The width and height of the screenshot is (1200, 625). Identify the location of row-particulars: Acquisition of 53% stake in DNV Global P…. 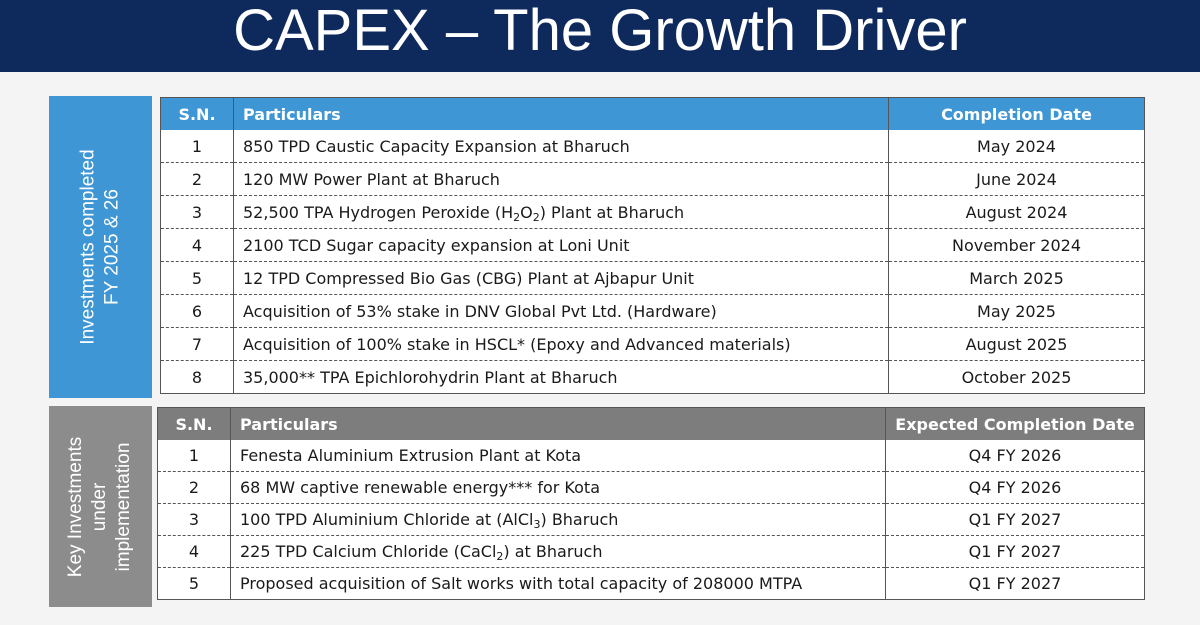
(561, 311).